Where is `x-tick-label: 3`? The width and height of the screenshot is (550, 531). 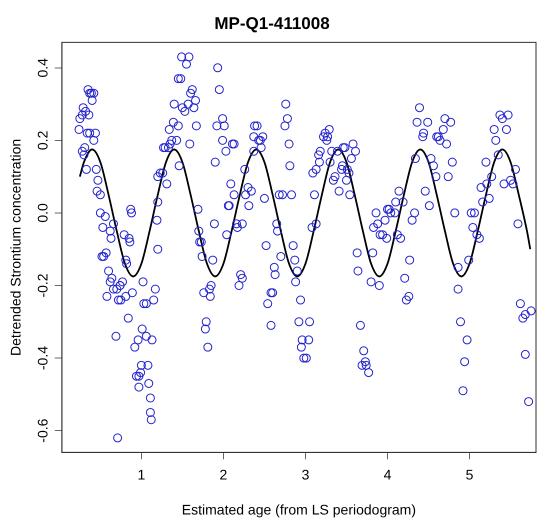
x-tick-label: 3 is located at coordinates (306, 474).